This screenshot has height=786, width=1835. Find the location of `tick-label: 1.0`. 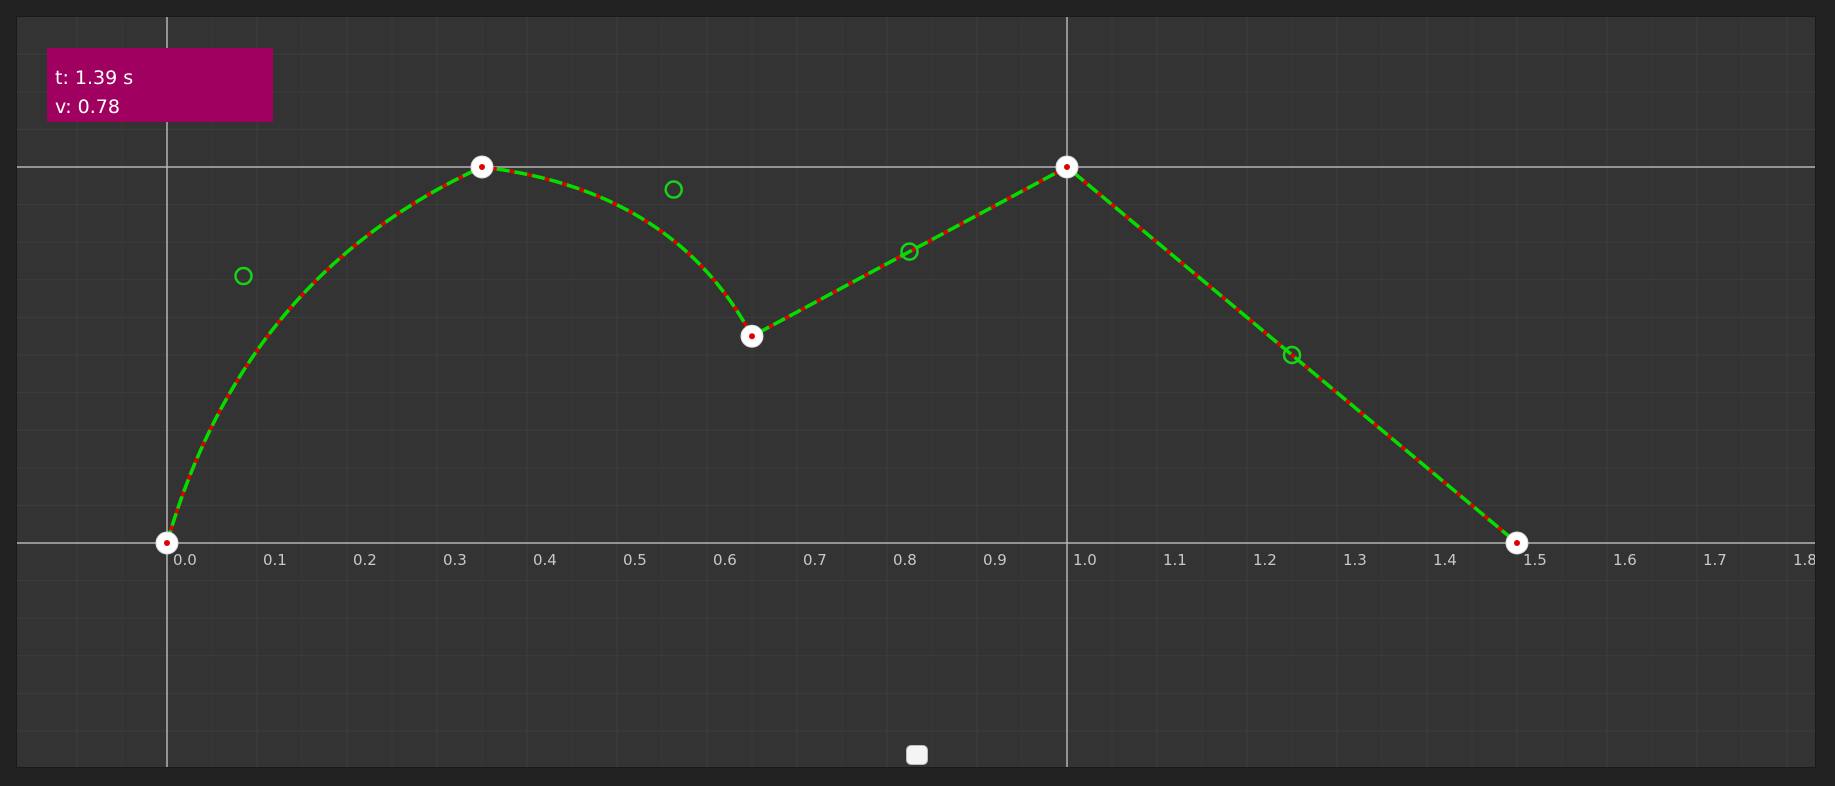

tick-label: 1.0 is located at coordinates (1085, 560).